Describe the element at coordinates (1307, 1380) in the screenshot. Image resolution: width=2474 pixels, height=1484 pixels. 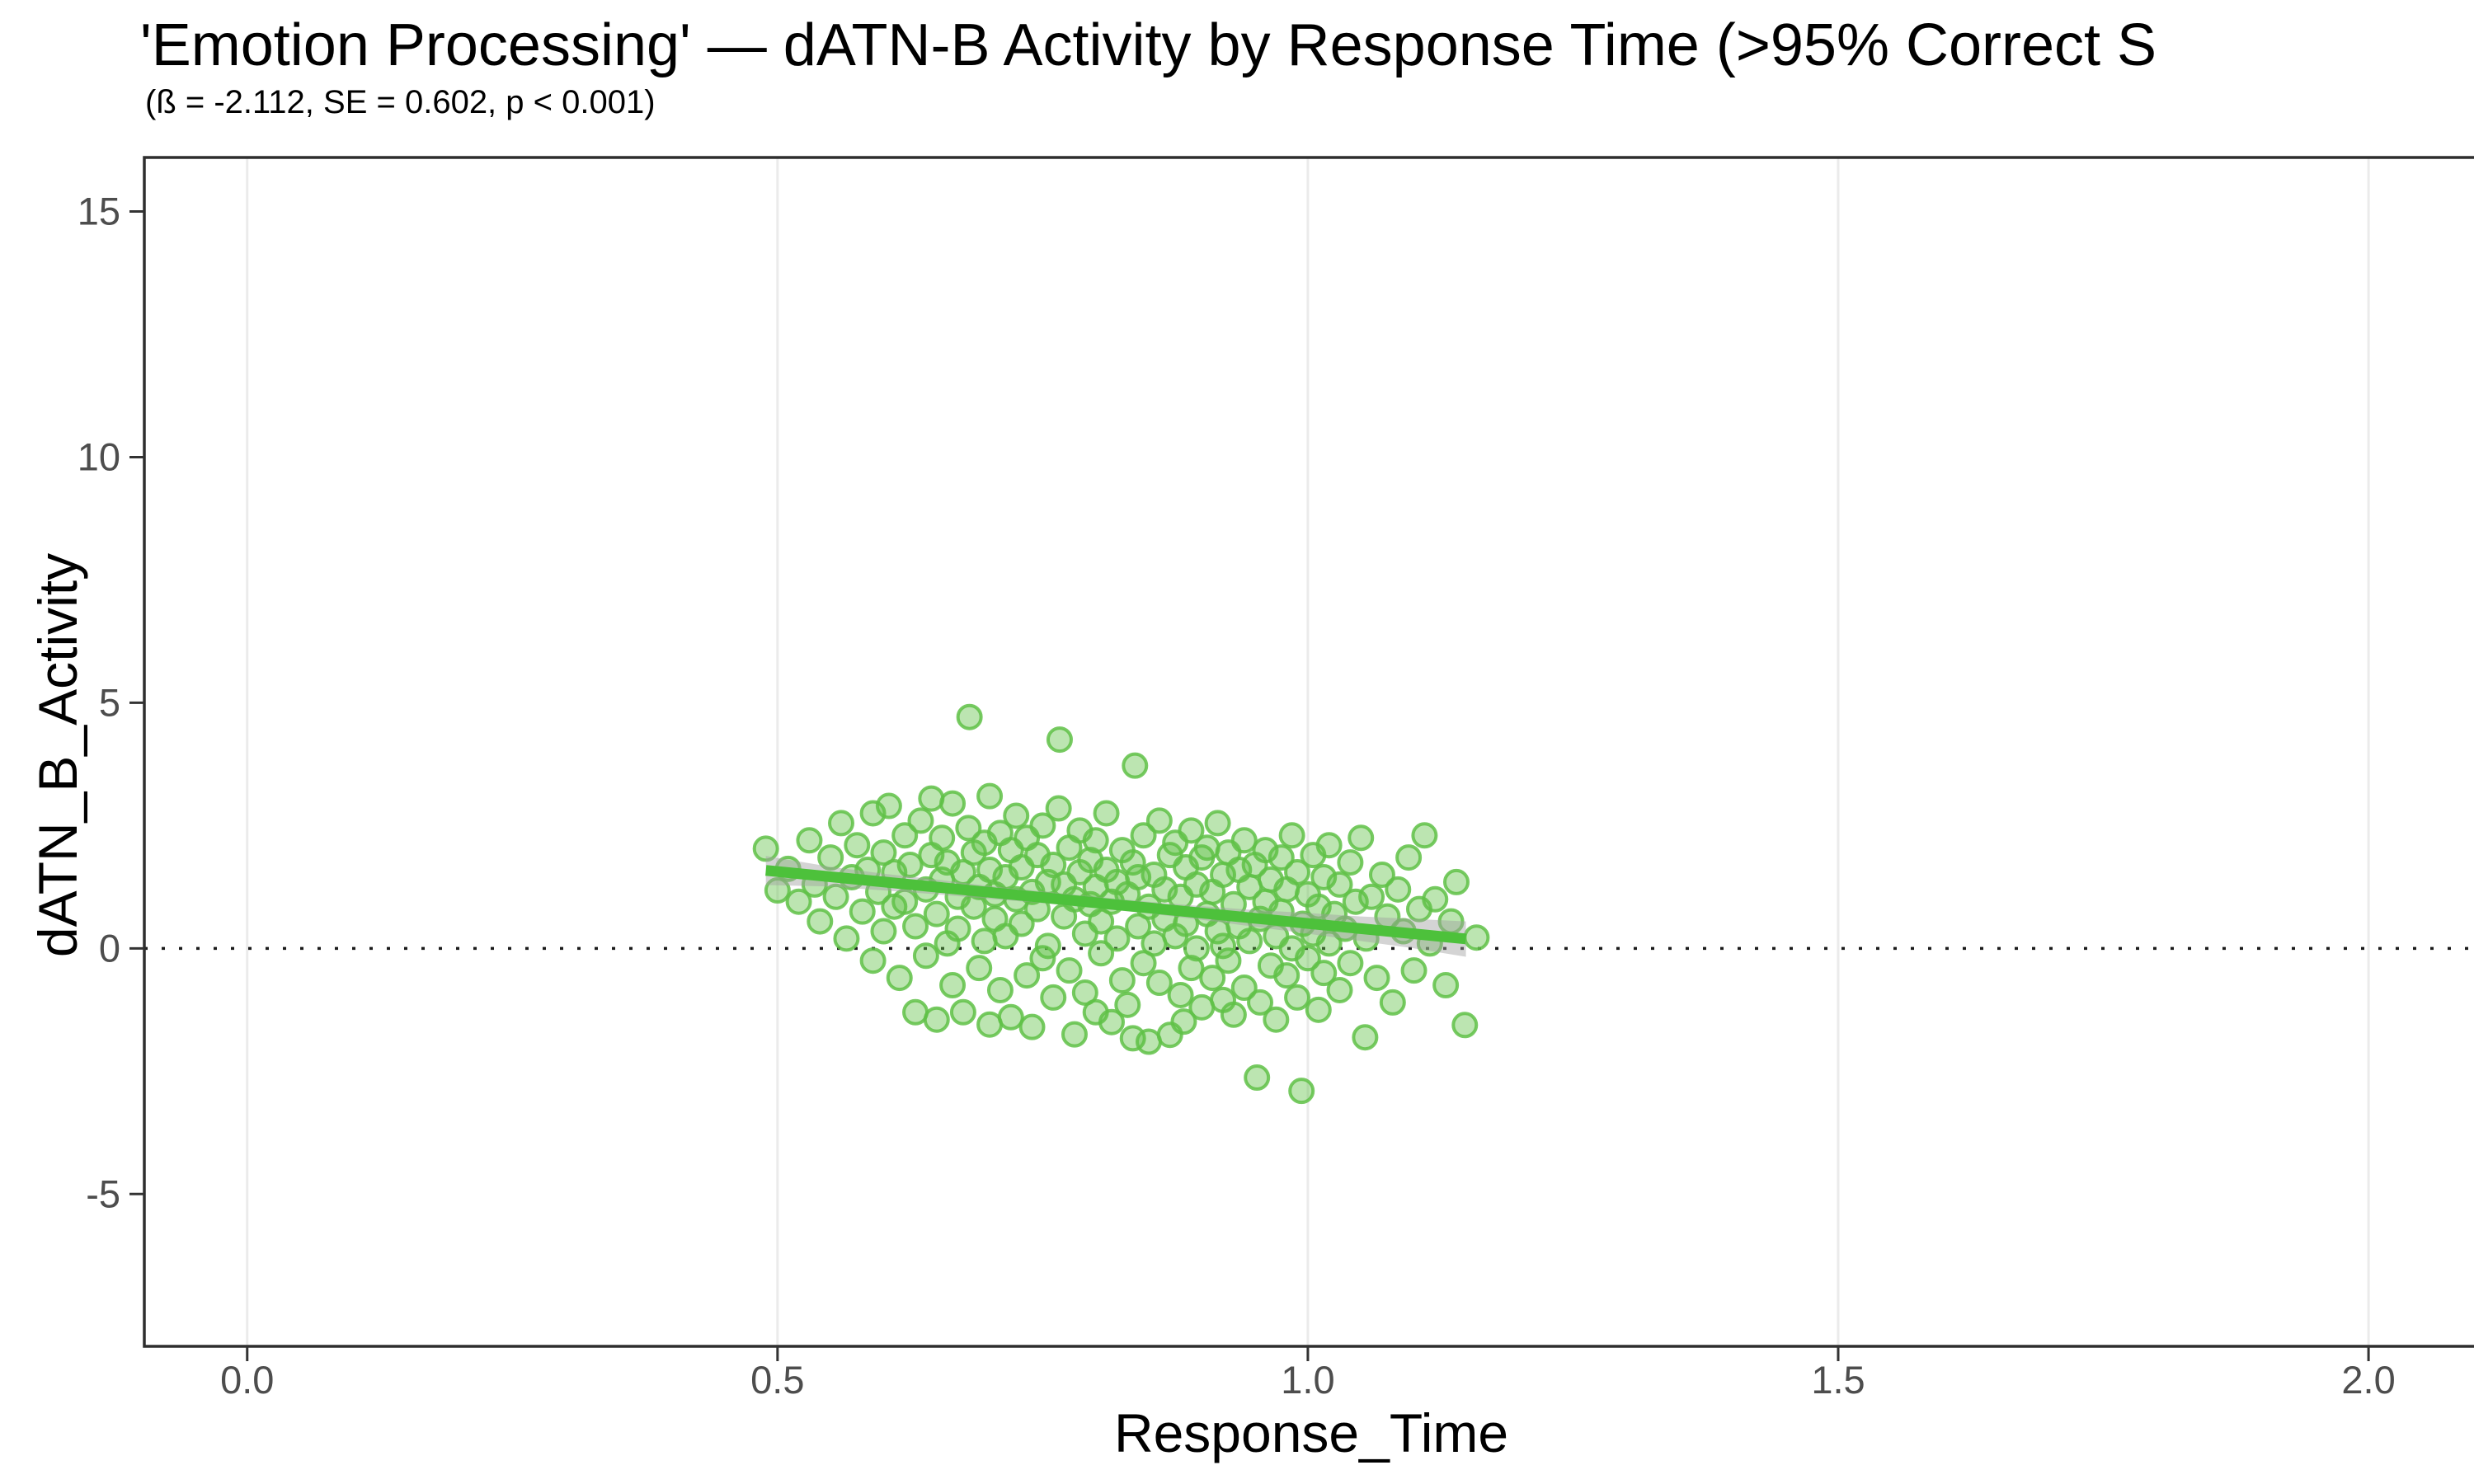
I see `x-tick-label: 1.0` at that location.